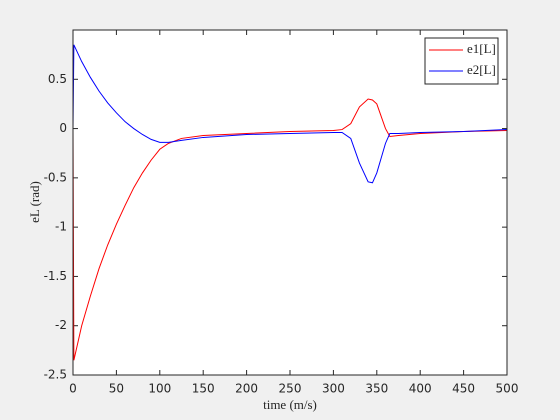 This screenshot has height=420, width=560. What do you see at coordinates (55, 177) in the screenshot?
I see `y-tick-label: -0.5` at bounding box center [55, 177].